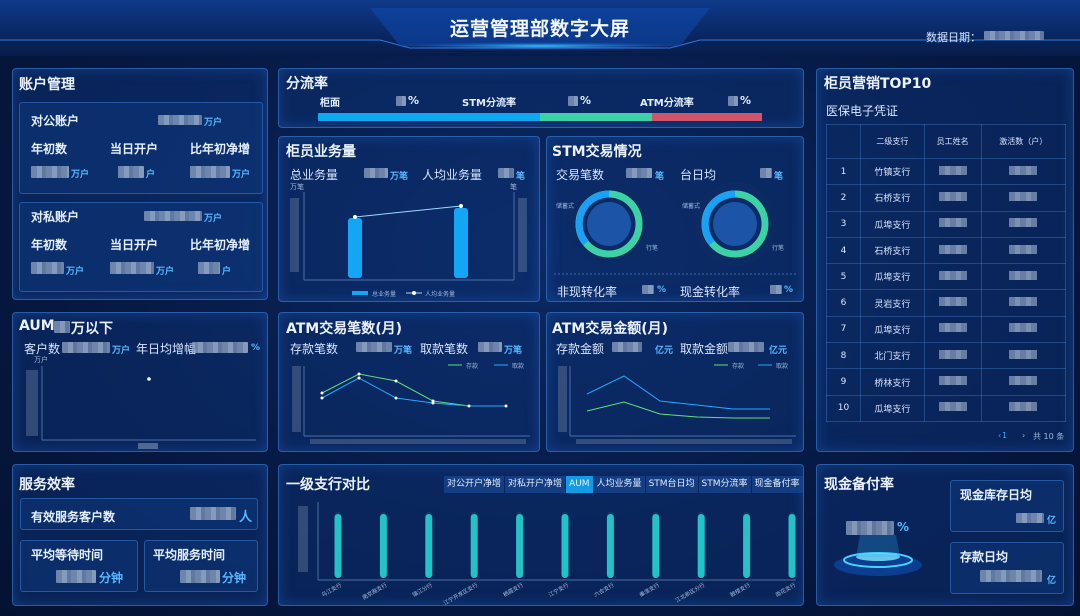 Image resolution: width=1080 pixels, height=616 pixels. What do you see at coordinates (945, 535) in the screenshot?
I see `panel-cash` at bounding box center [945, 535].